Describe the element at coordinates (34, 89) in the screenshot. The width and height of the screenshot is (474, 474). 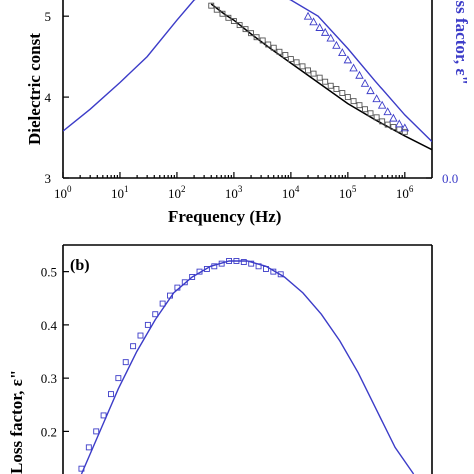
I see `panel-a-y-axis-title: Dielectric const` at that location.